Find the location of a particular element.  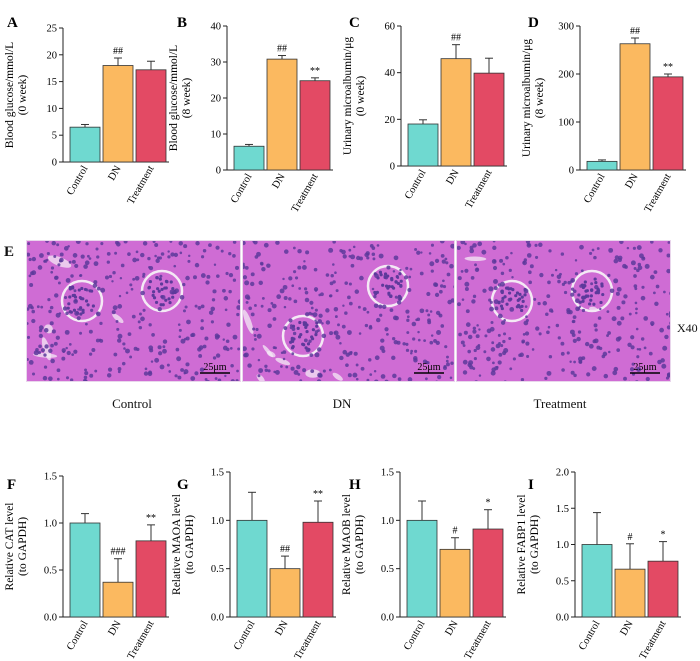

y-tick-label-f: 0.5 is located at coordinates (50, 571).